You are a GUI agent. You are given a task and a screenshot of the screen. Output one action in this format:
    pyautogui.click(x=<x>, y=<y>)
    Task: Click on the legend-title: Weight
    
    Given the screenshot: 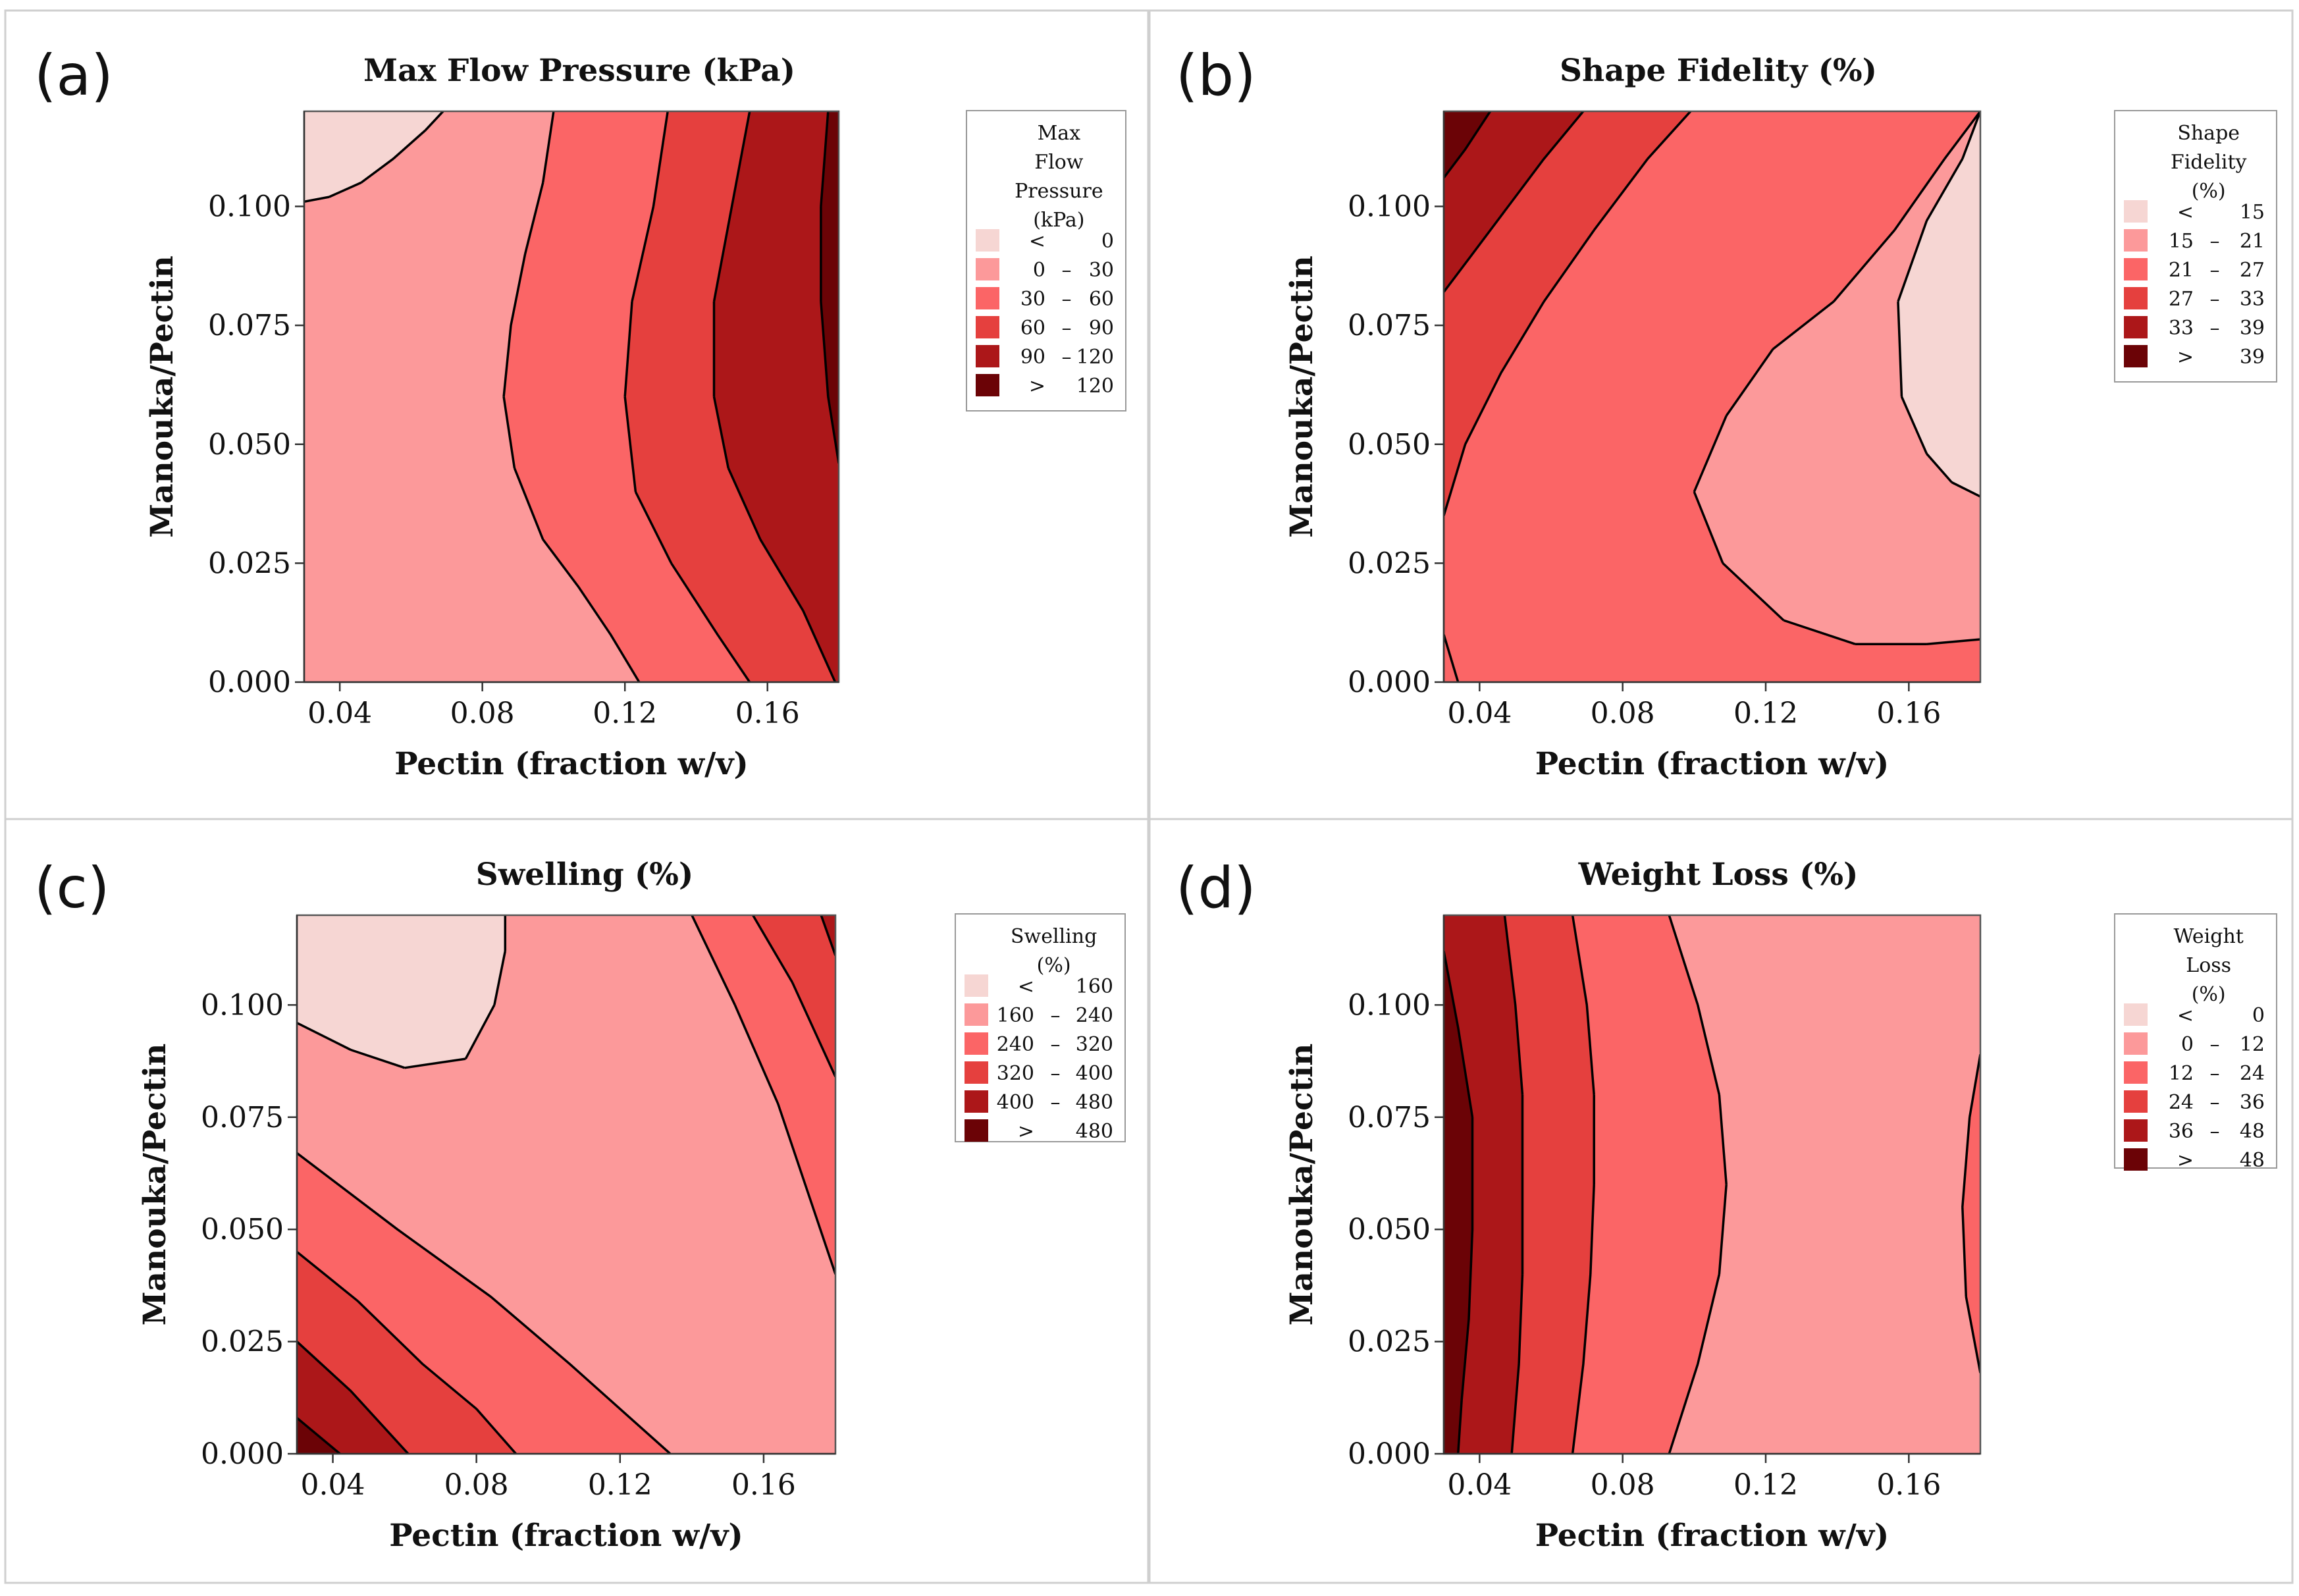 What is the action you would take?
    pyautogui.click(x=2209, y=937)
    